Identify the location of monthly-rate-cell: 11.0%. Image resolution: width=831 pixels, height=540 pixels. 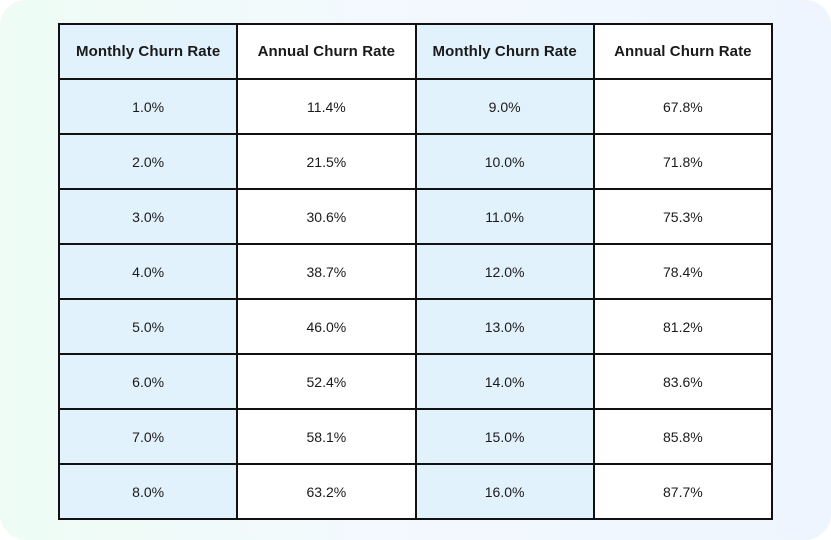
(504, 216).